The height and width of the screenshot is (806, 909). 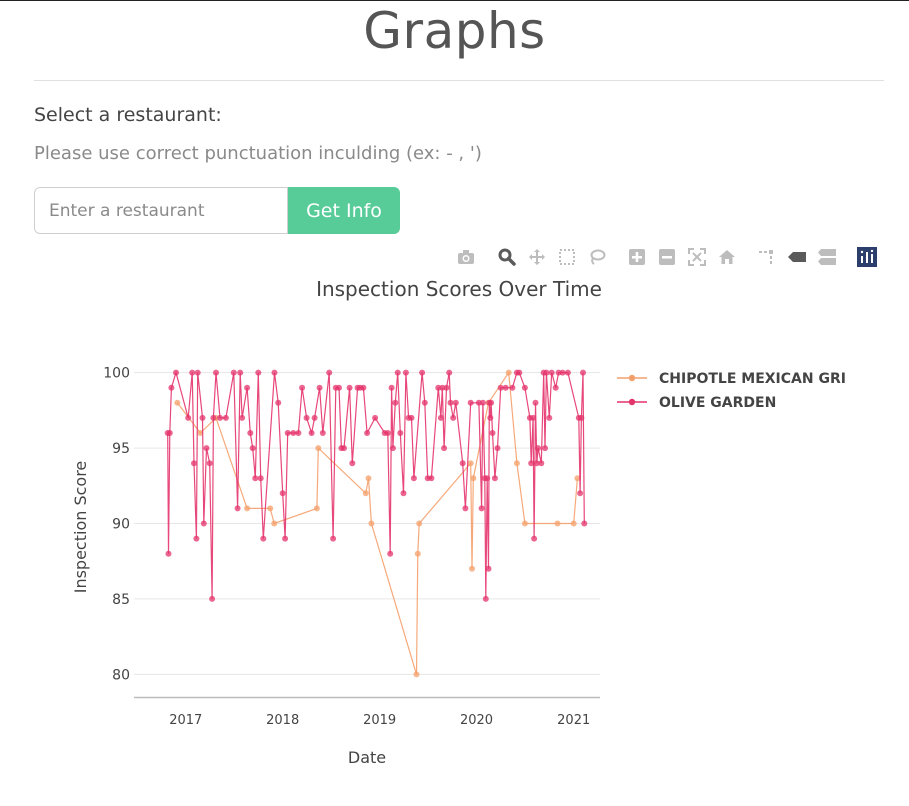 What do you see at coordinates (637, 257) in the screenshot?
I see `zoom-in-icon` at bounding box center [637, 257].